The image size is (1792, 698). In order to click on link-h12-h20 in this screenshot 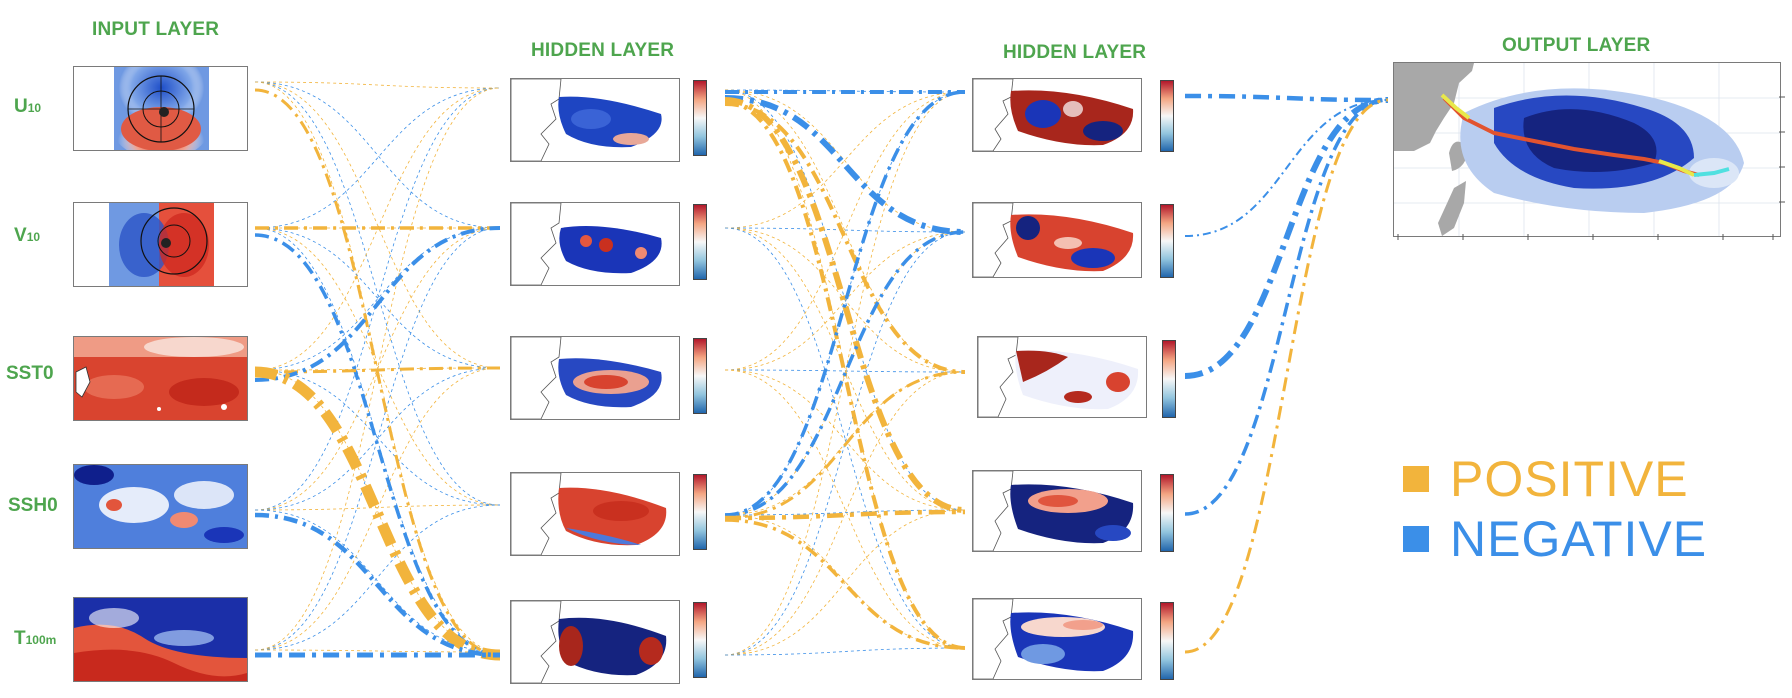, I will do `click(845, 231)`.